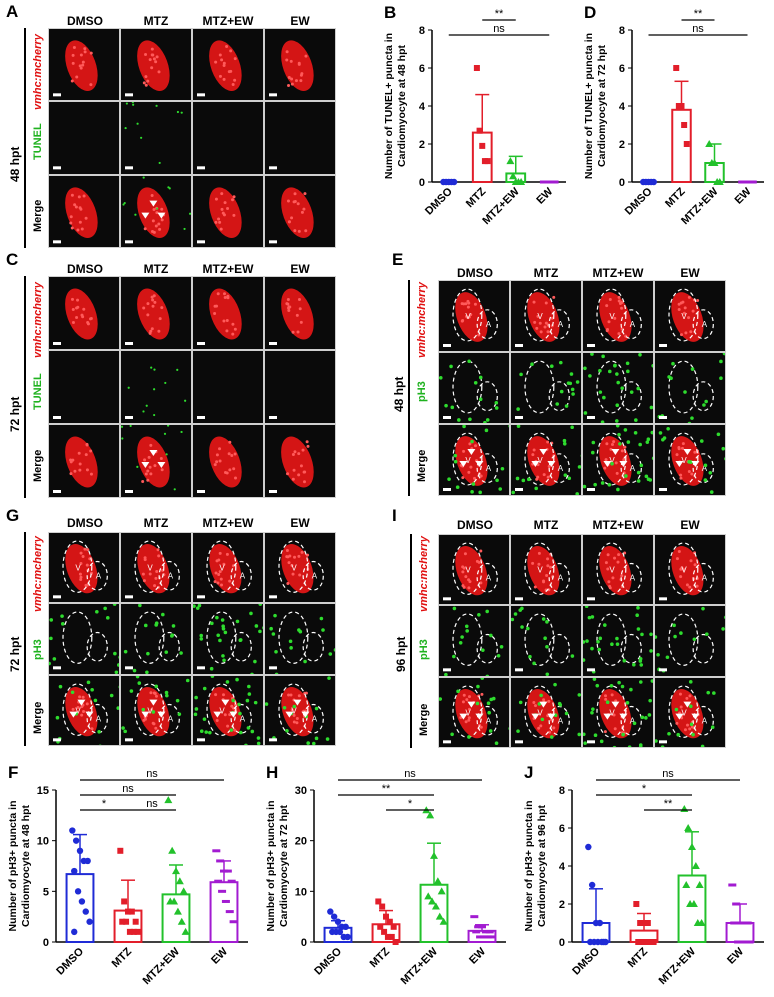 Image resolution: width=774 pixels, height=997 pixels. What do you see at coordinates (690, 388) in the screenshot?
I see `micrograph` at bounding box center [690, 388].